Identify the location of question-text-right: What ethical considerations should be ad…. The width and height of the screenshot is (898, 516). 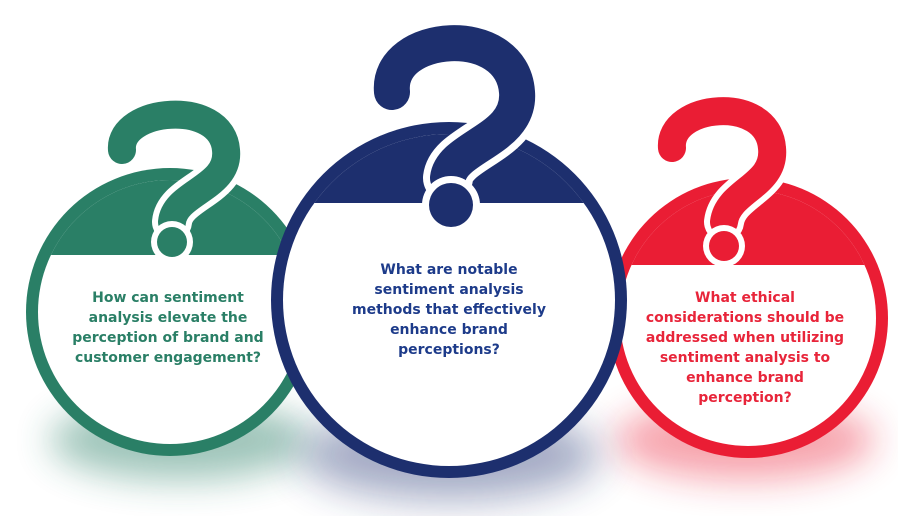
(745, 348).